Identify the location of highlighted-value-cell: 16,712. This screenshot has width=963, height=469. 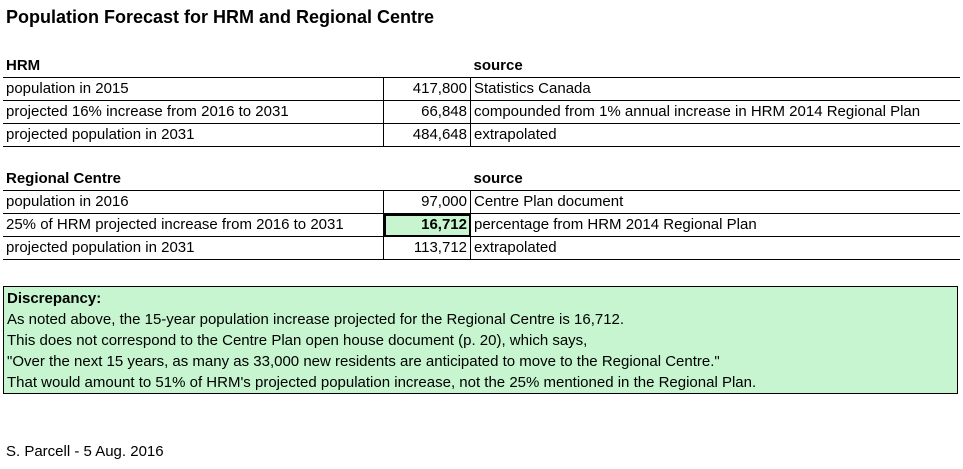
(427, 225).